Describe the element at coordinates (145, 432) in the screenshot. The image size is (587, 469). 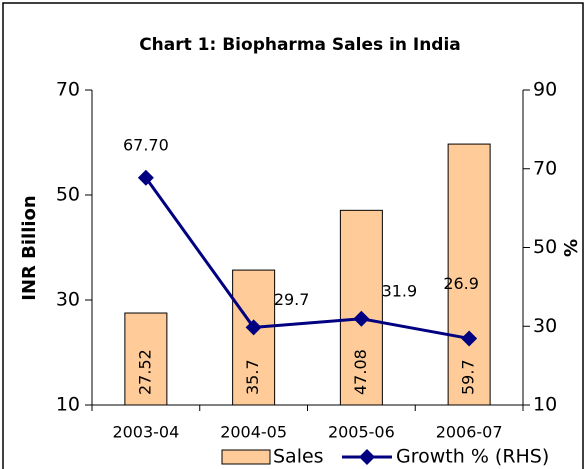
I see `x-tick-label: 2003-04` at that location.